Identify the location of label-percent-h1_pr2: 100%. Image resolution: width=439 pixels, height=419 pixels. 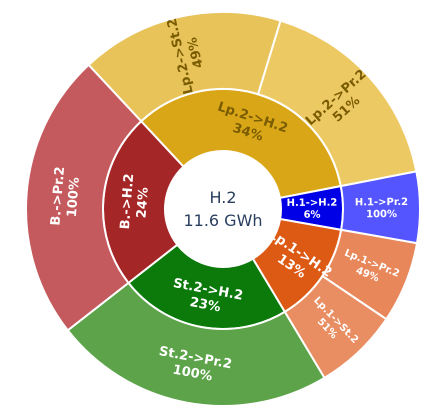
(381, 214).